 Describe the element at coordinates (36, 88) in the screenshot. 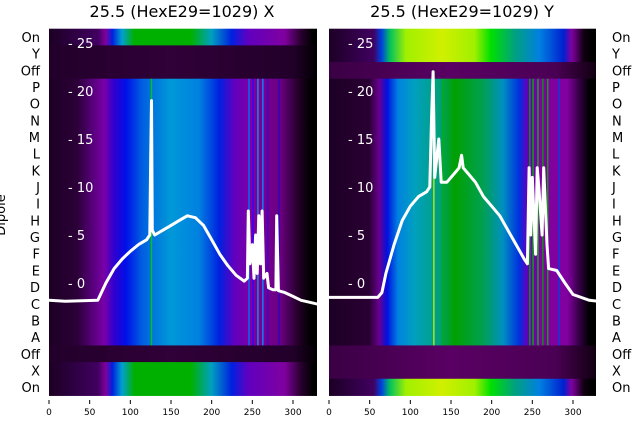

I see `row-label: P` at that location.